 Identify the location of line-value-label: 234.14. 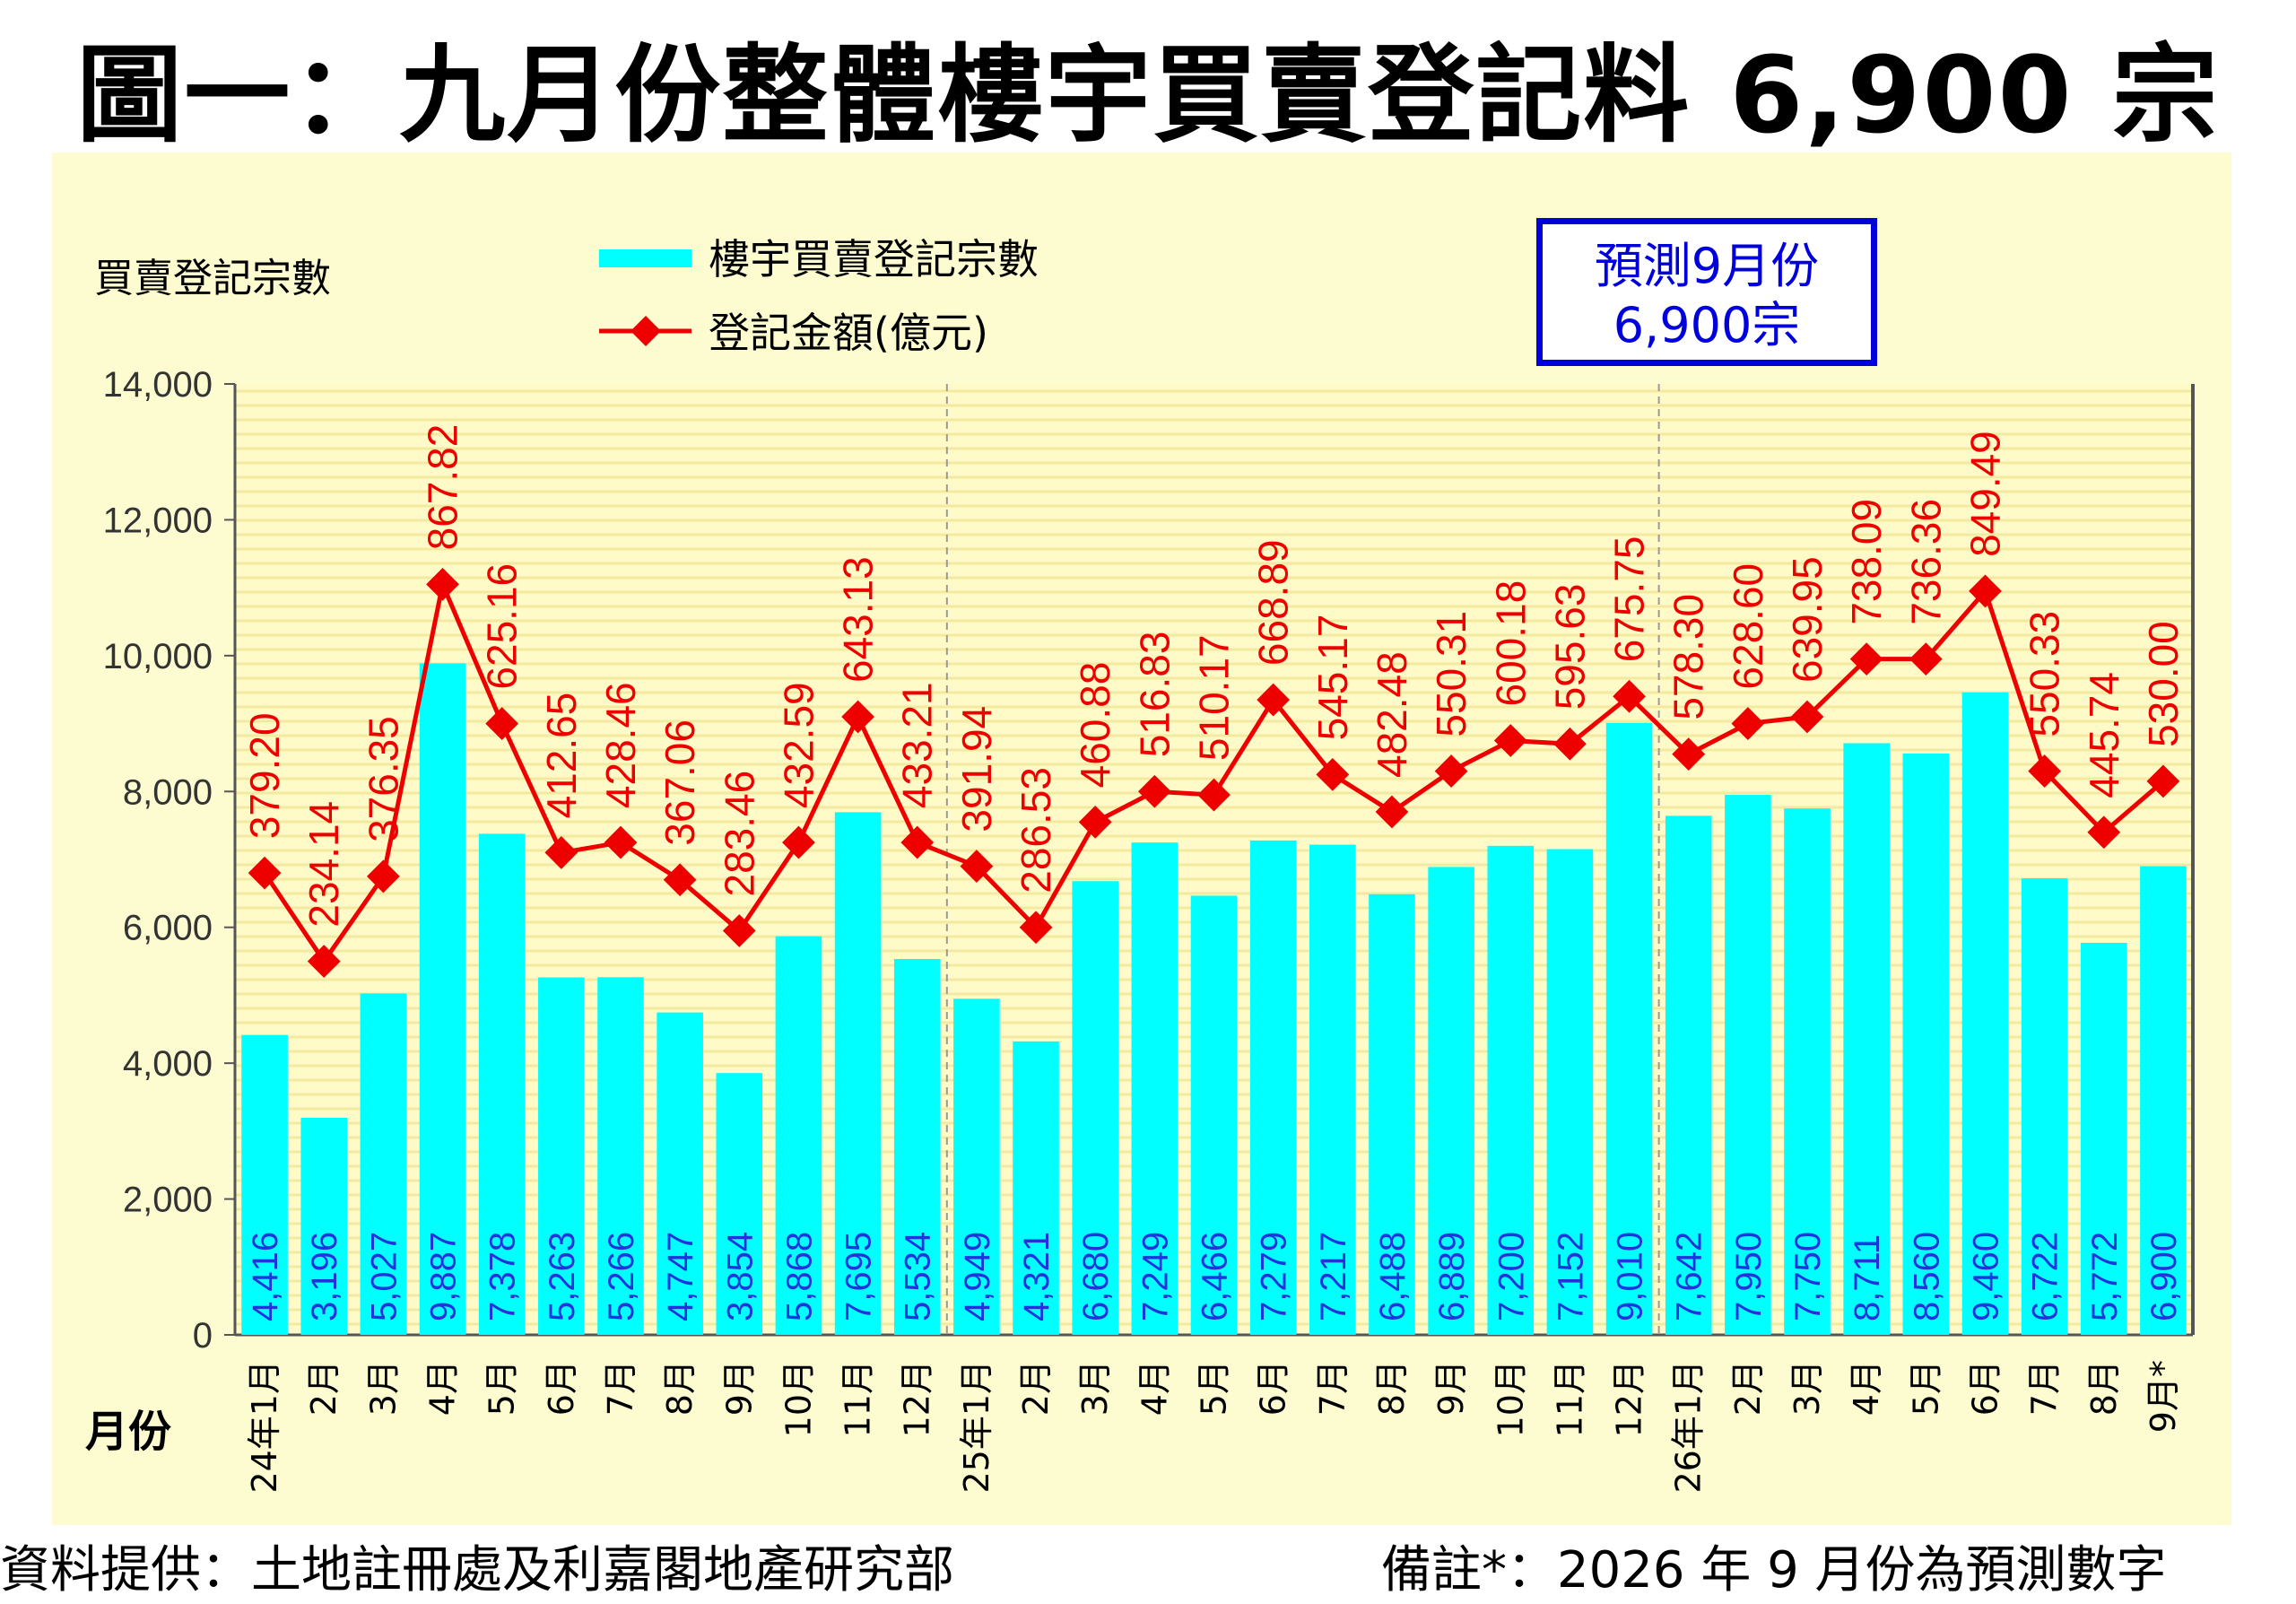
(323, 864).